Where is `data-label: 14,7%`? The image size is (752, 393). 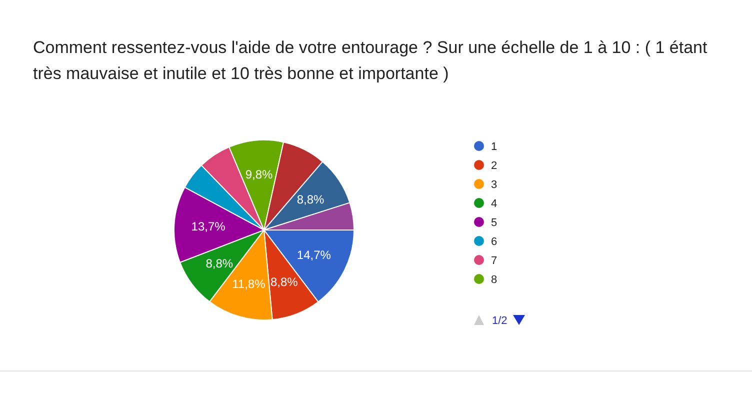
data-label: 14,7% is located at coordinates (314, 255).